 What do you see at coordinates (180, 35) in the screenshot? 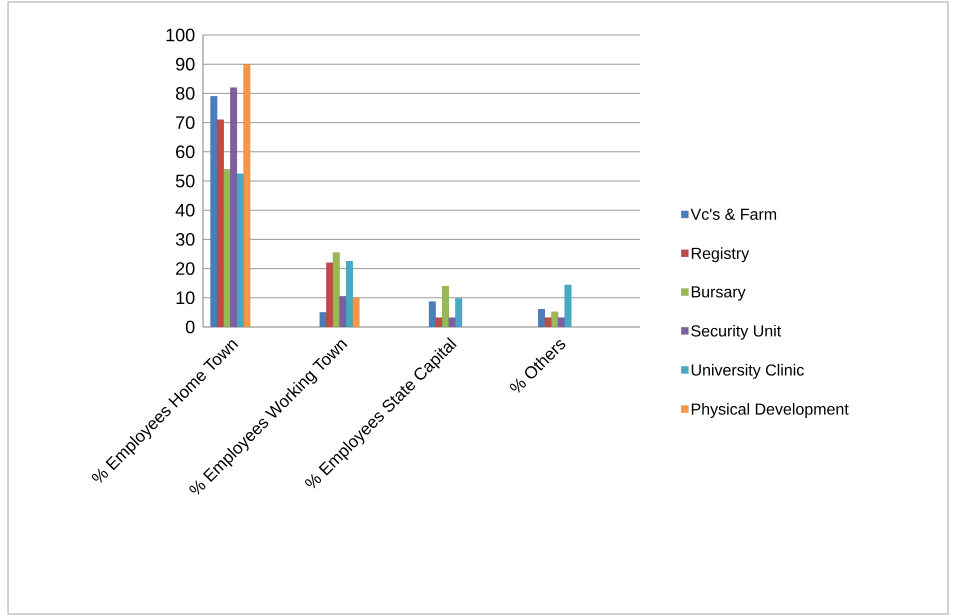
I see `y-tick-label: 100` at bounding box center [180, 35].